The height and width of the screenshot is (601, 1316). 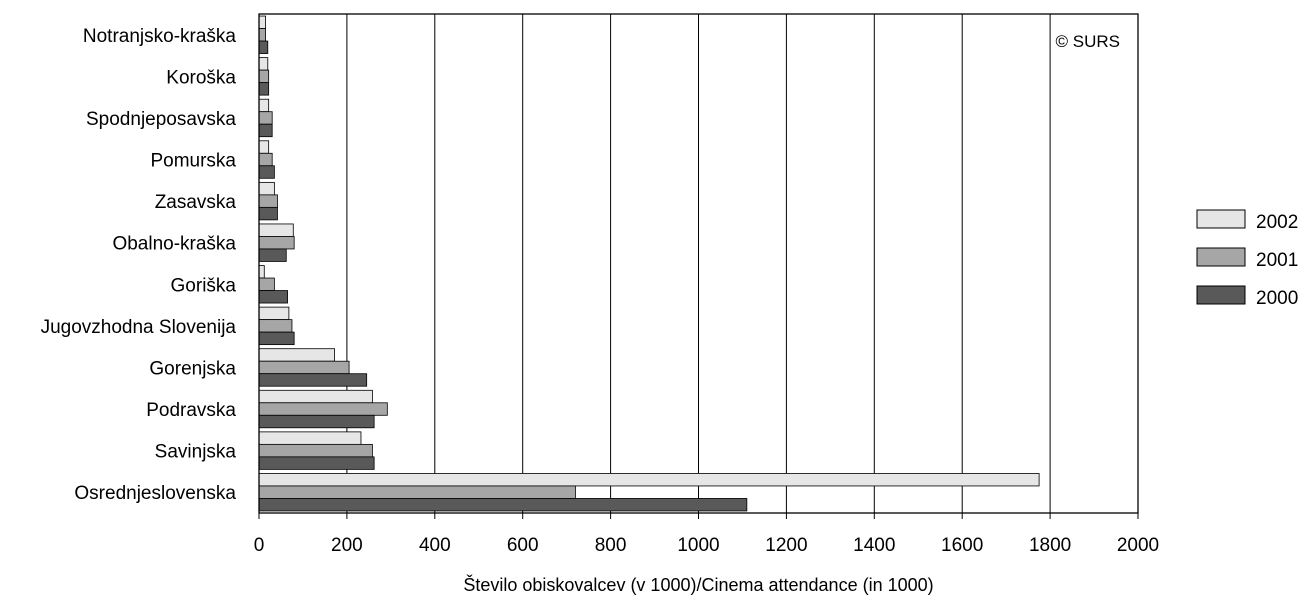 I want to click on x-tick-label-1000: 1000, so click(x=698, y=545).